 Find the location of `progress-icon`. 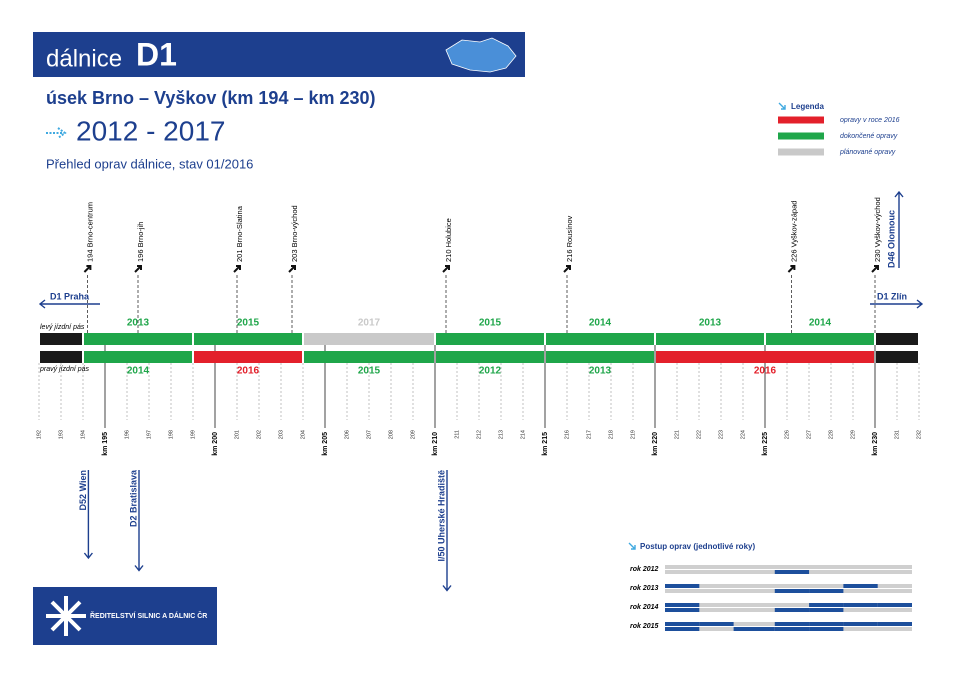

progress-icon is located at coordinates (632, 546).